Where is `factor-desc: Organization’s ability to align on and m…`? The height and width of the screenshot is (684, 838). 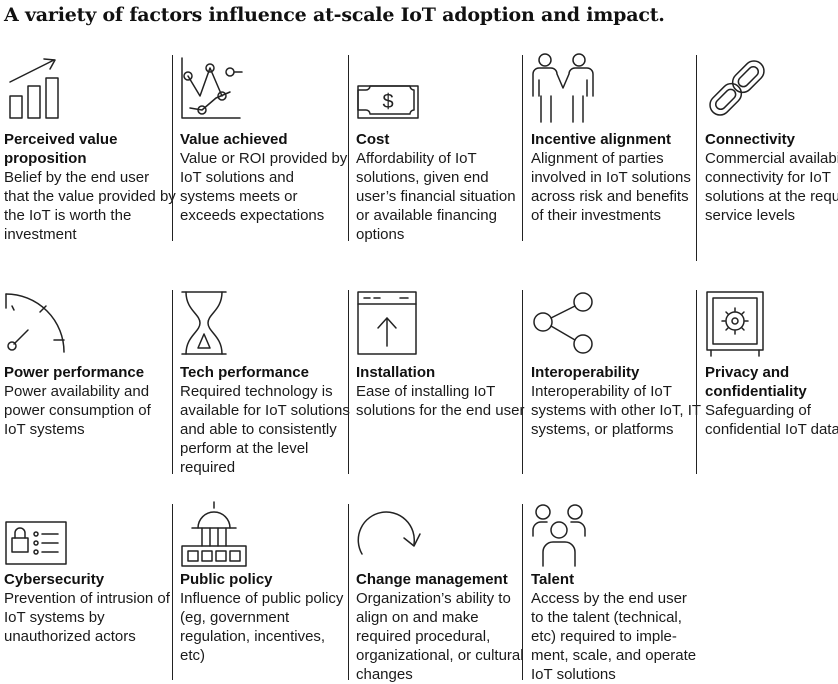
factor-desc: Organization’s ability to align on and m… is located at coordinates (440, 636).